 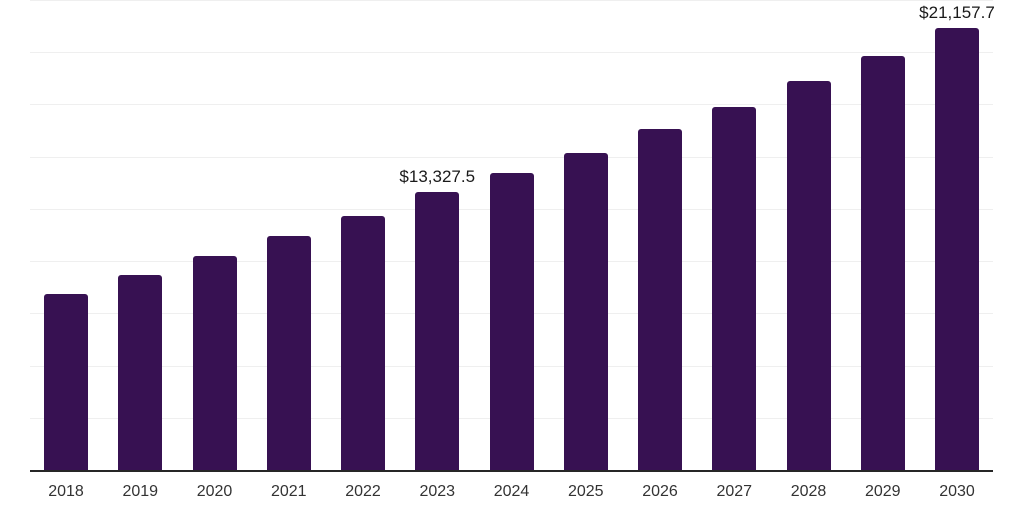 I want to click on x-tick-2023: 2023, so click(x=437, y=491).